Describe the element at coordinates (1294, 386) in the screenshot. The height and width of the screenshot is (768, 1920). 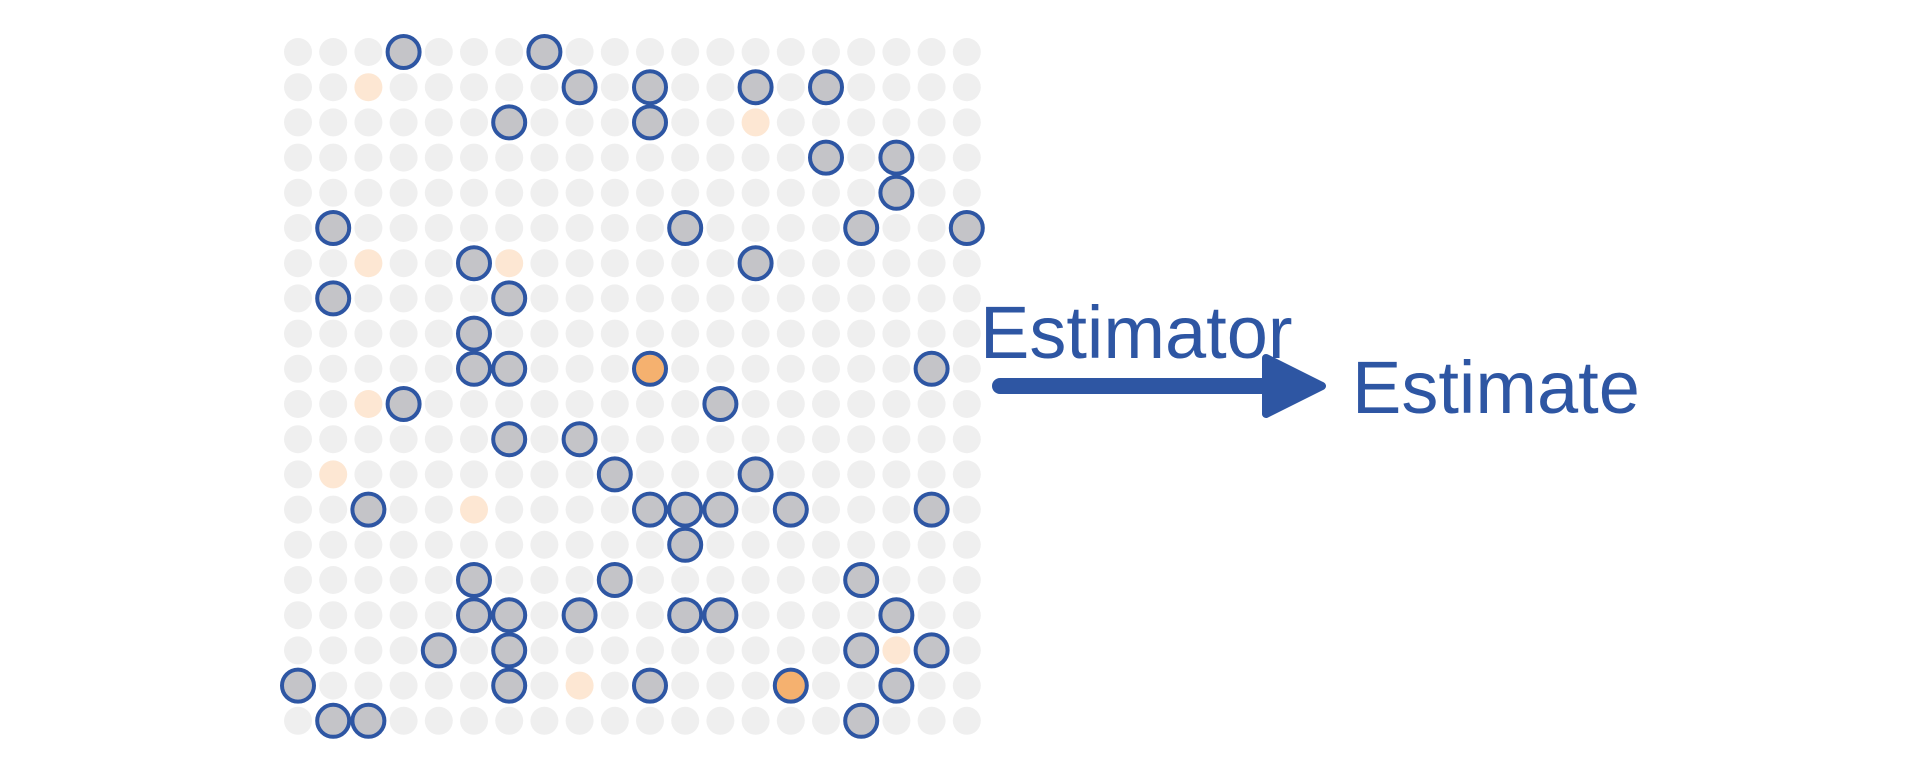
I see `arrow-head` at that location.